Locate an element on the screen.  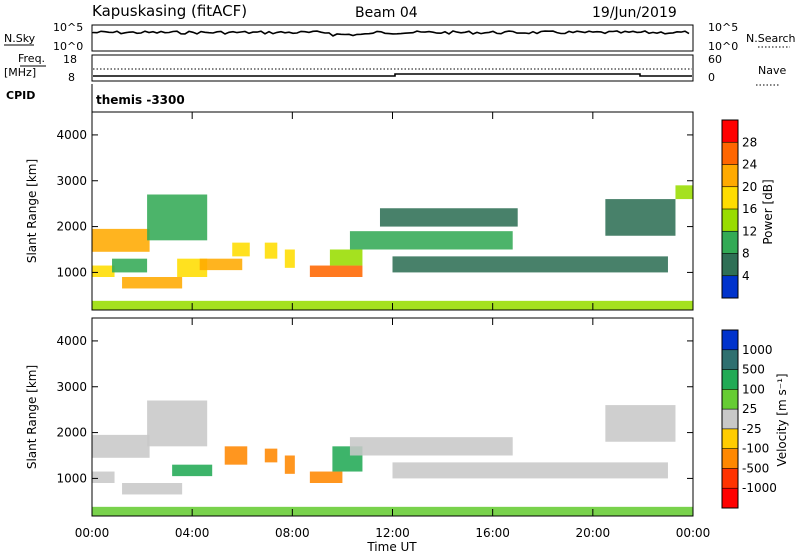
x-tick-label: 16:00 is located at coordinates (492, 533).